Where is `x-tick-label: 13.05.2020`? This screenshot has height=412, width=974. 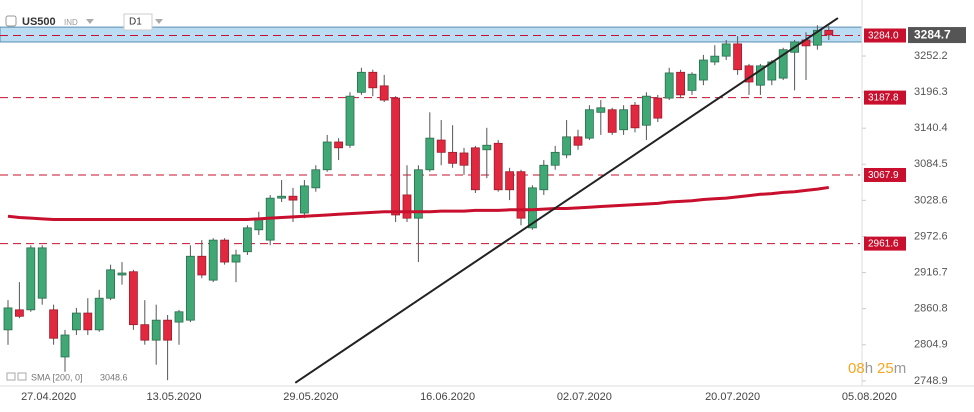 x-tick-label: 13.05.2020 is located at coordinates (173, 397).